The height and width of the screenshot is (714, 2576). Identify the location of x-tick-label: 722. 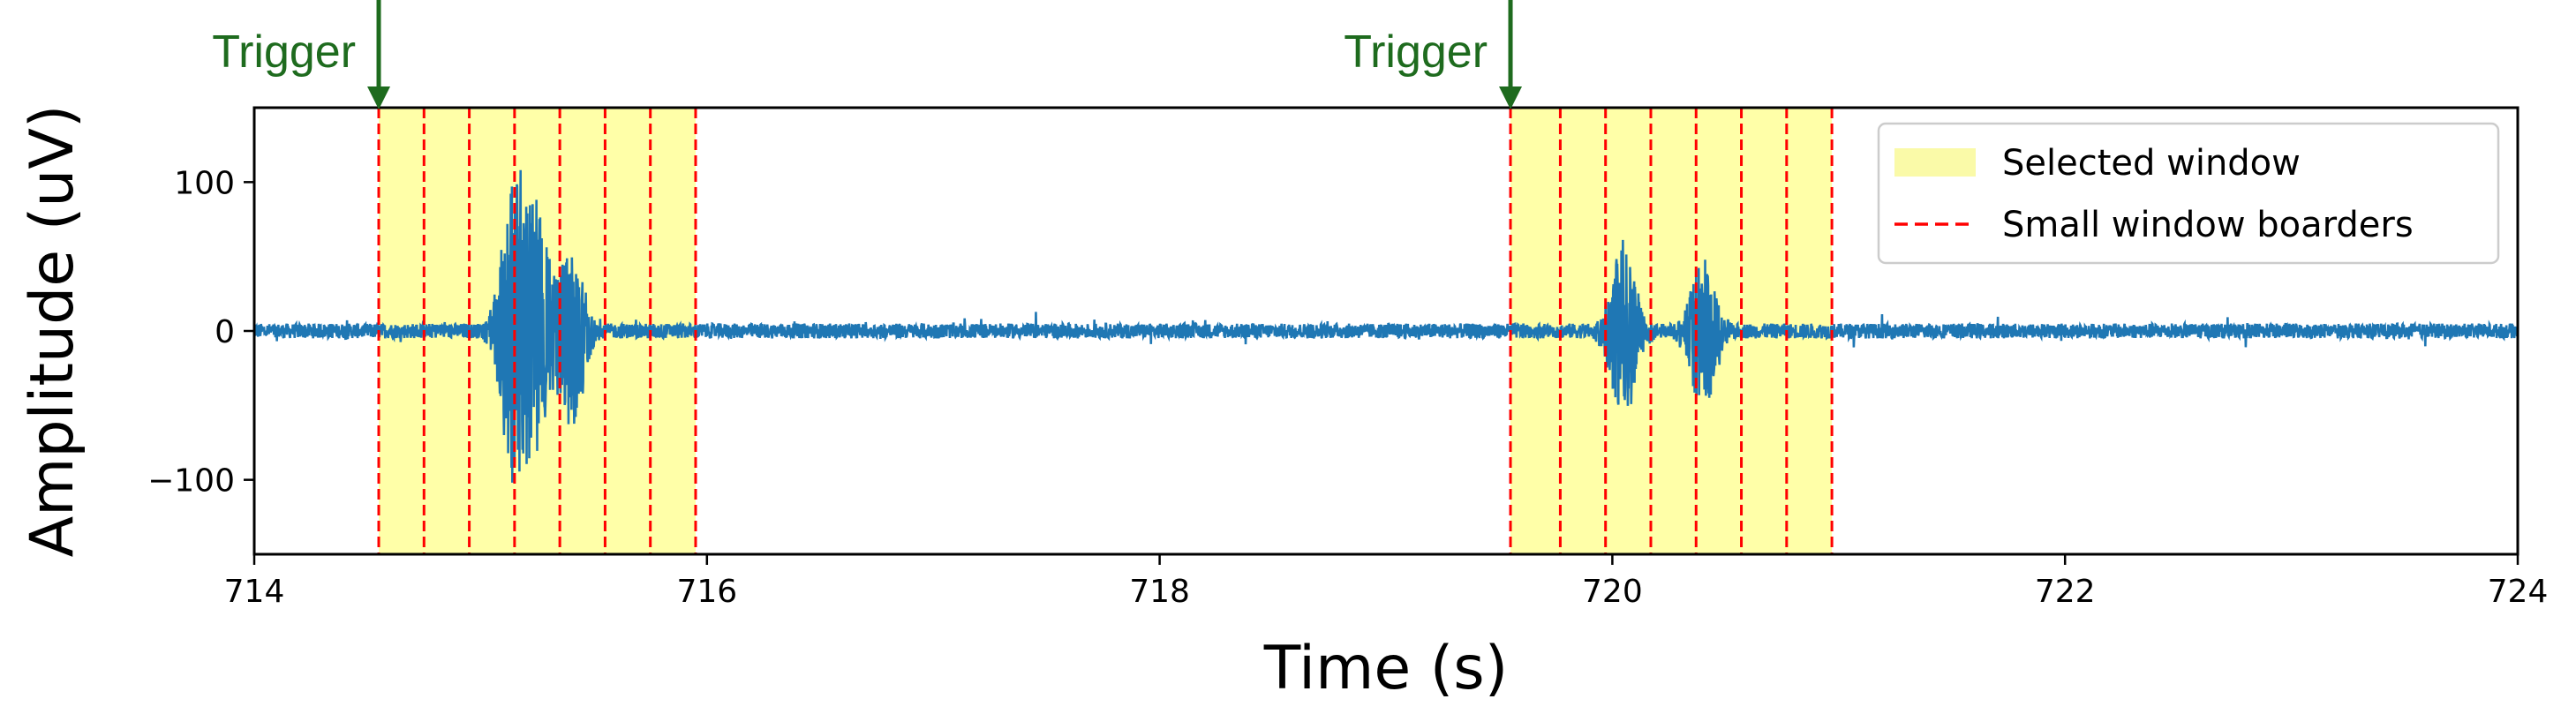
(2066, 592).